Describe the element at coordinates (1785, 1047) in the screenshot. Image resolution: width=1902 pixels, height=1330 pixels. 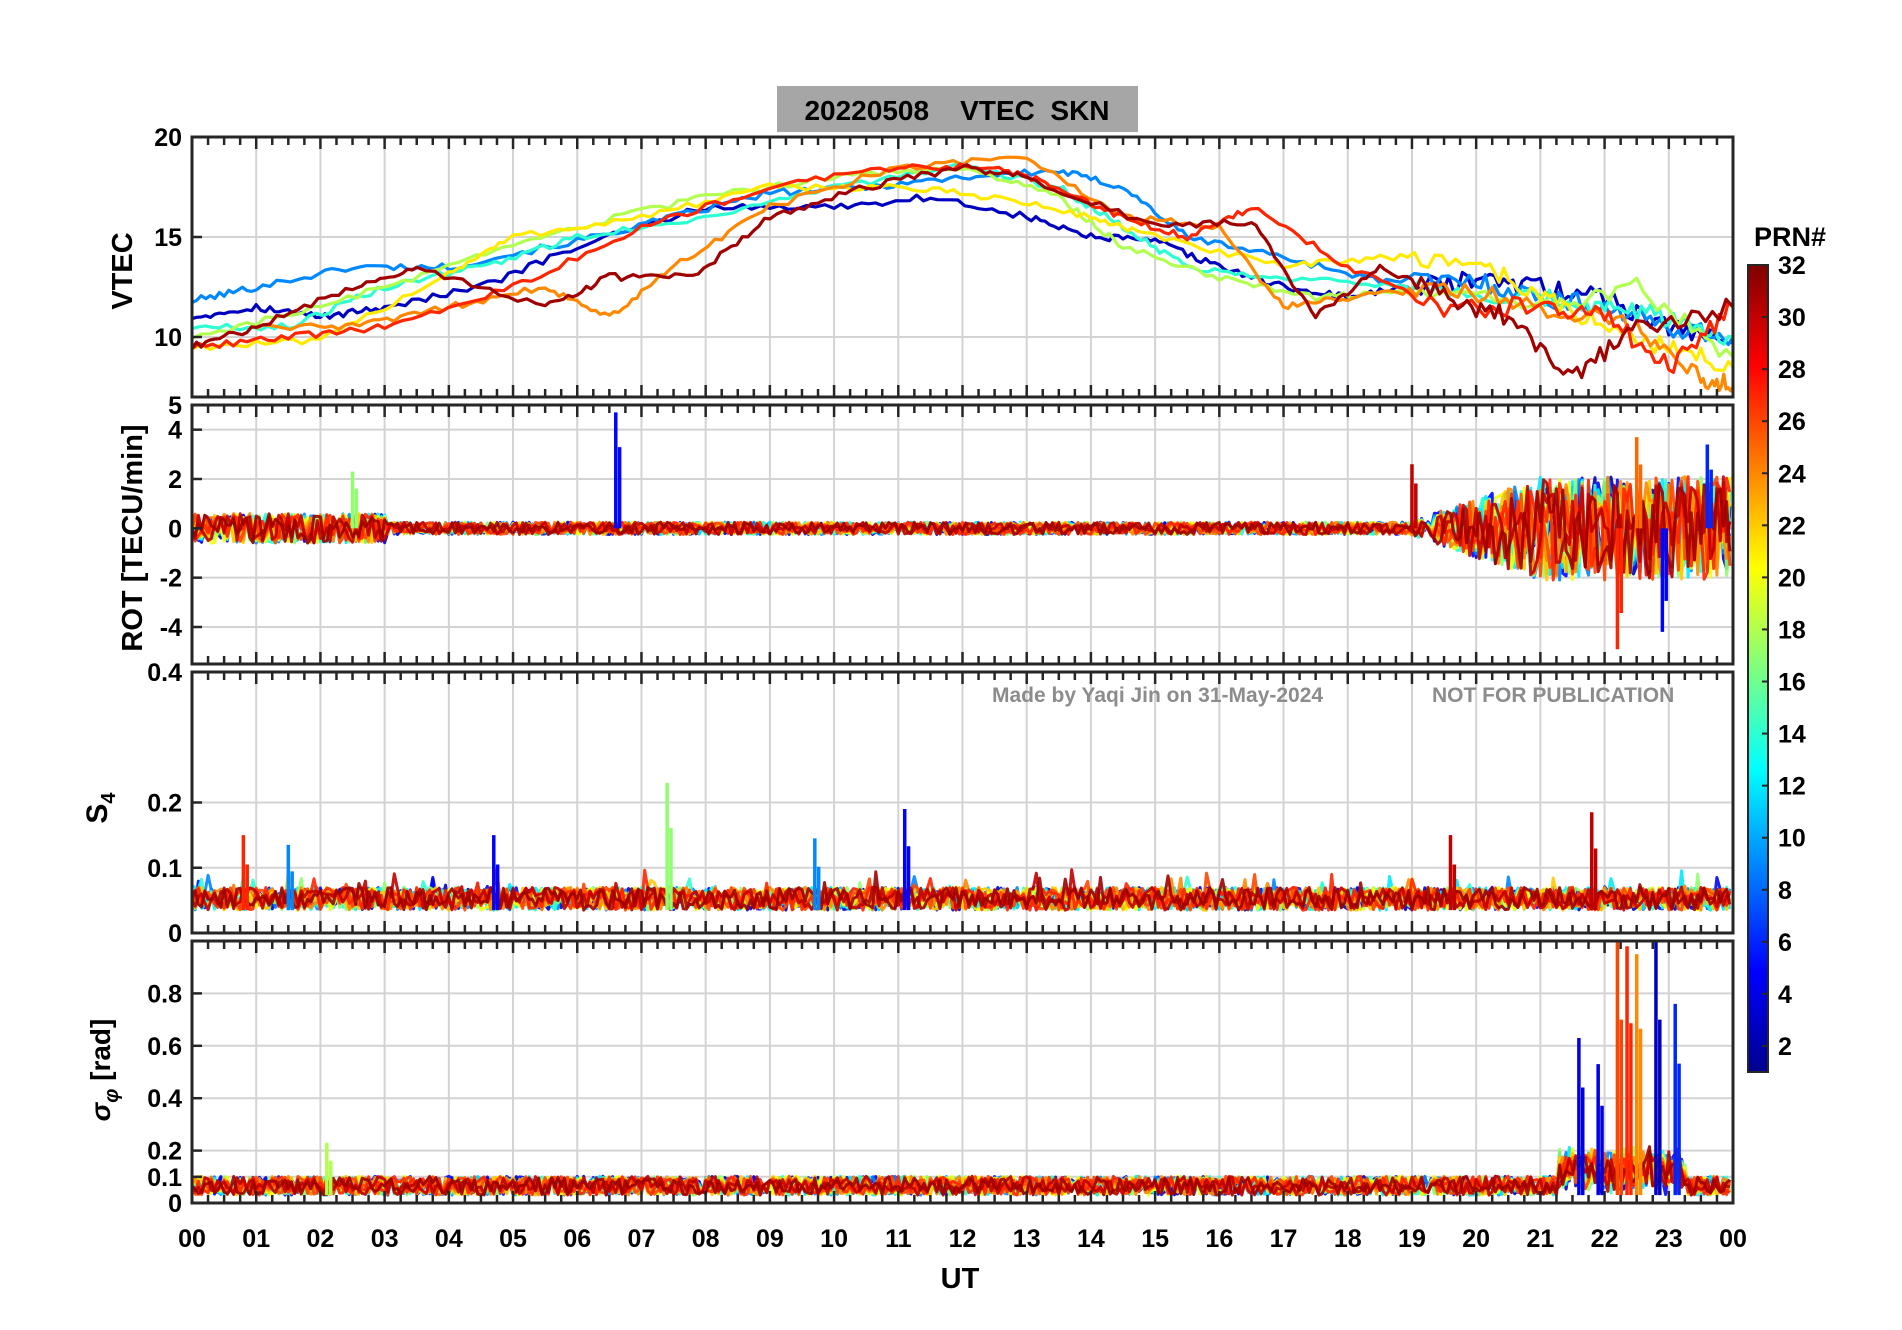
I see `colorbar-tick-label: 2` at that location.